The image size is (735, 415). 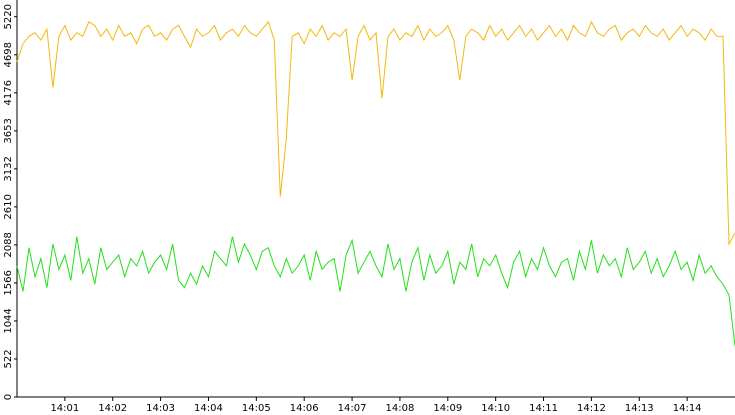 What do you see at coordinates (8, 320) in the screenshot?
I see `y-tick-label: 1044` at bounding box center [8, 320].